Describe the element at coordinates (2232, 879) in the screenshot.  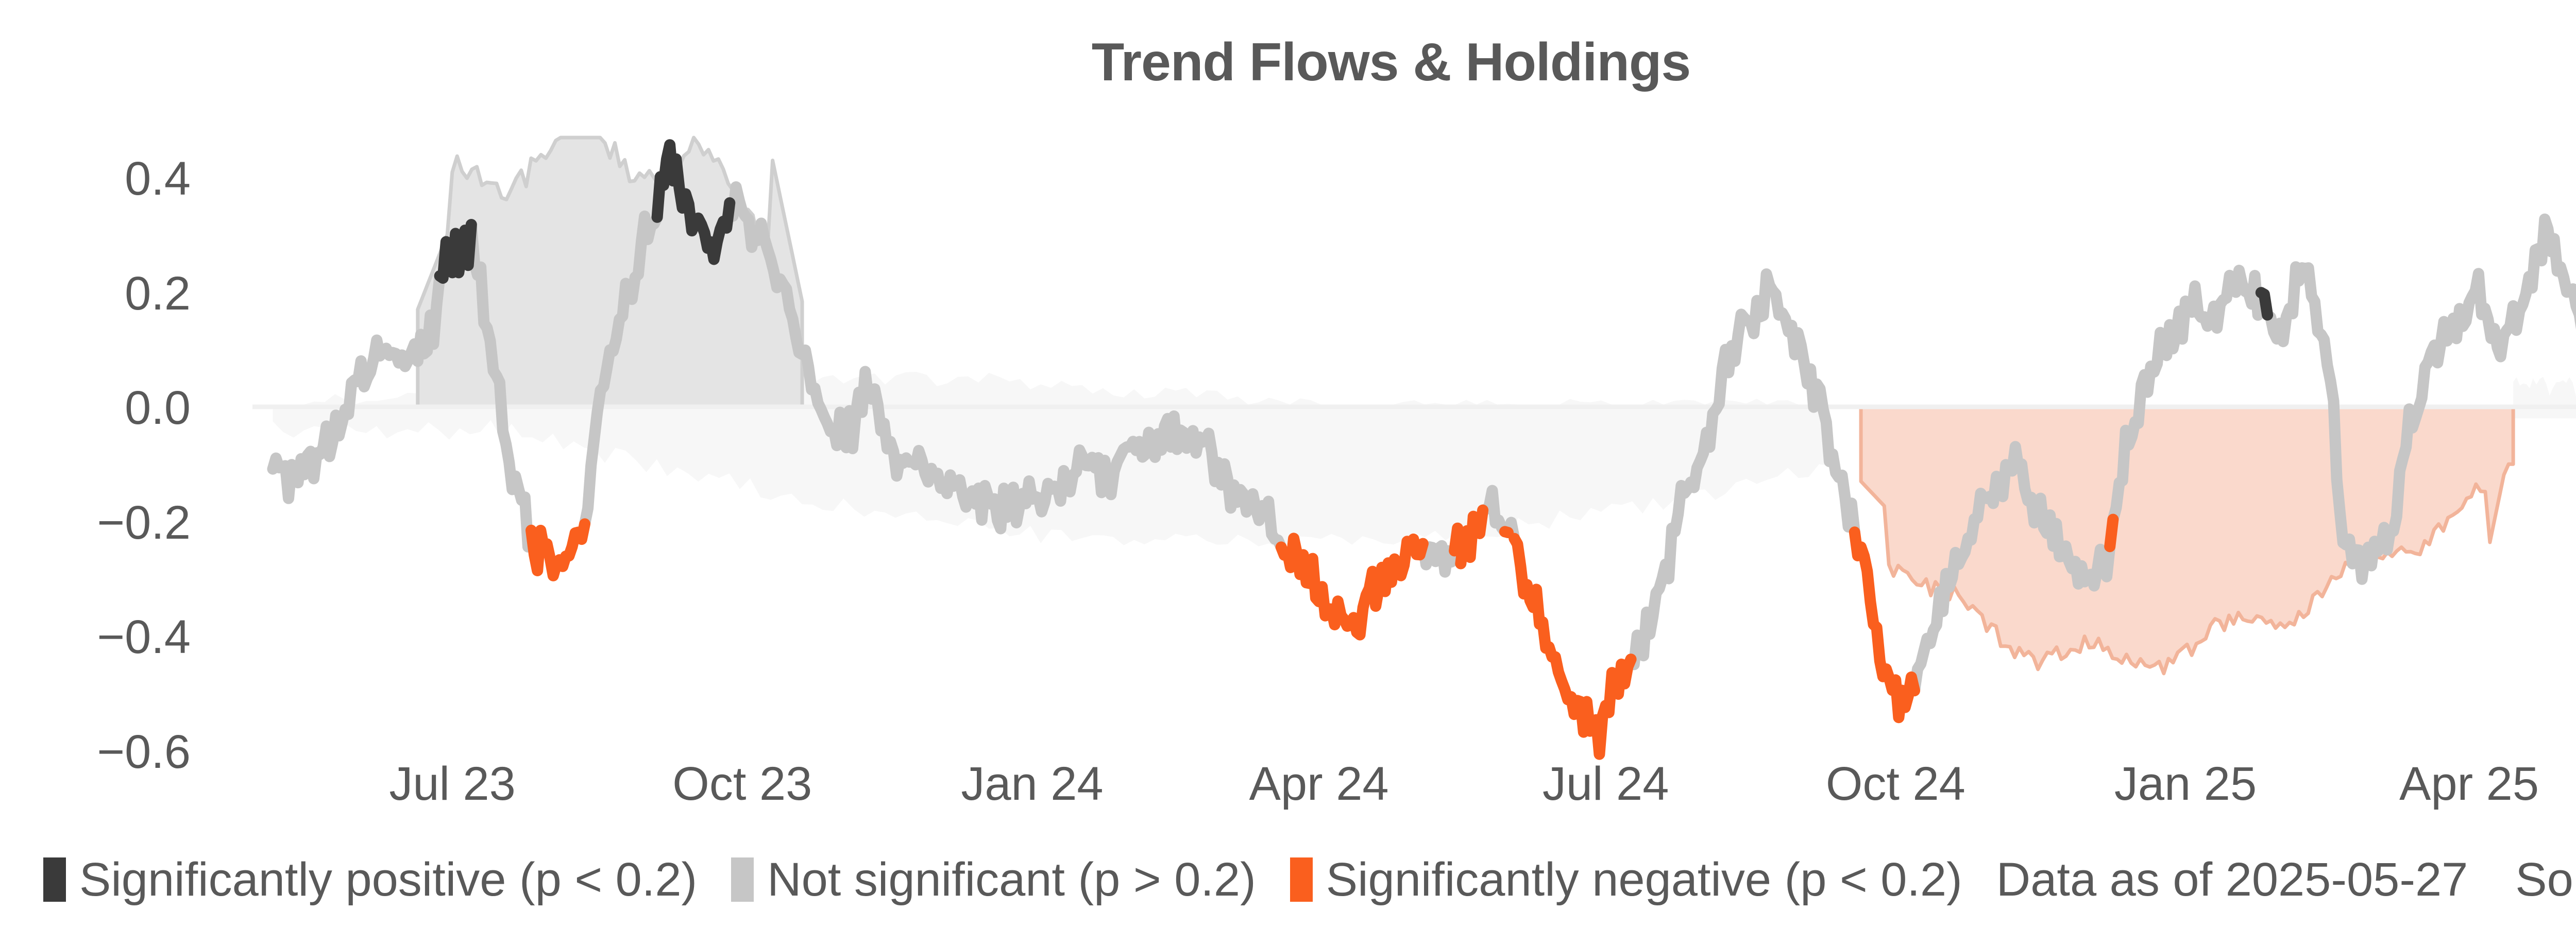
I see `data-as-of-note: Data as of 2025-05-27` at that location.